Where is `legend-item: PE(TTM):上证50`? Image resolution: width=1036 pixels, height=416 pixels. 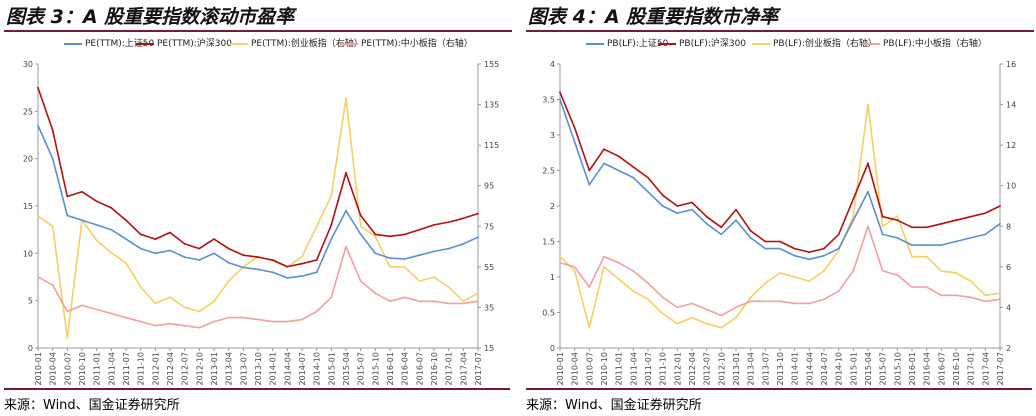
legend-item: PE(TTM):上证50 is located at coordinates (109, 42).